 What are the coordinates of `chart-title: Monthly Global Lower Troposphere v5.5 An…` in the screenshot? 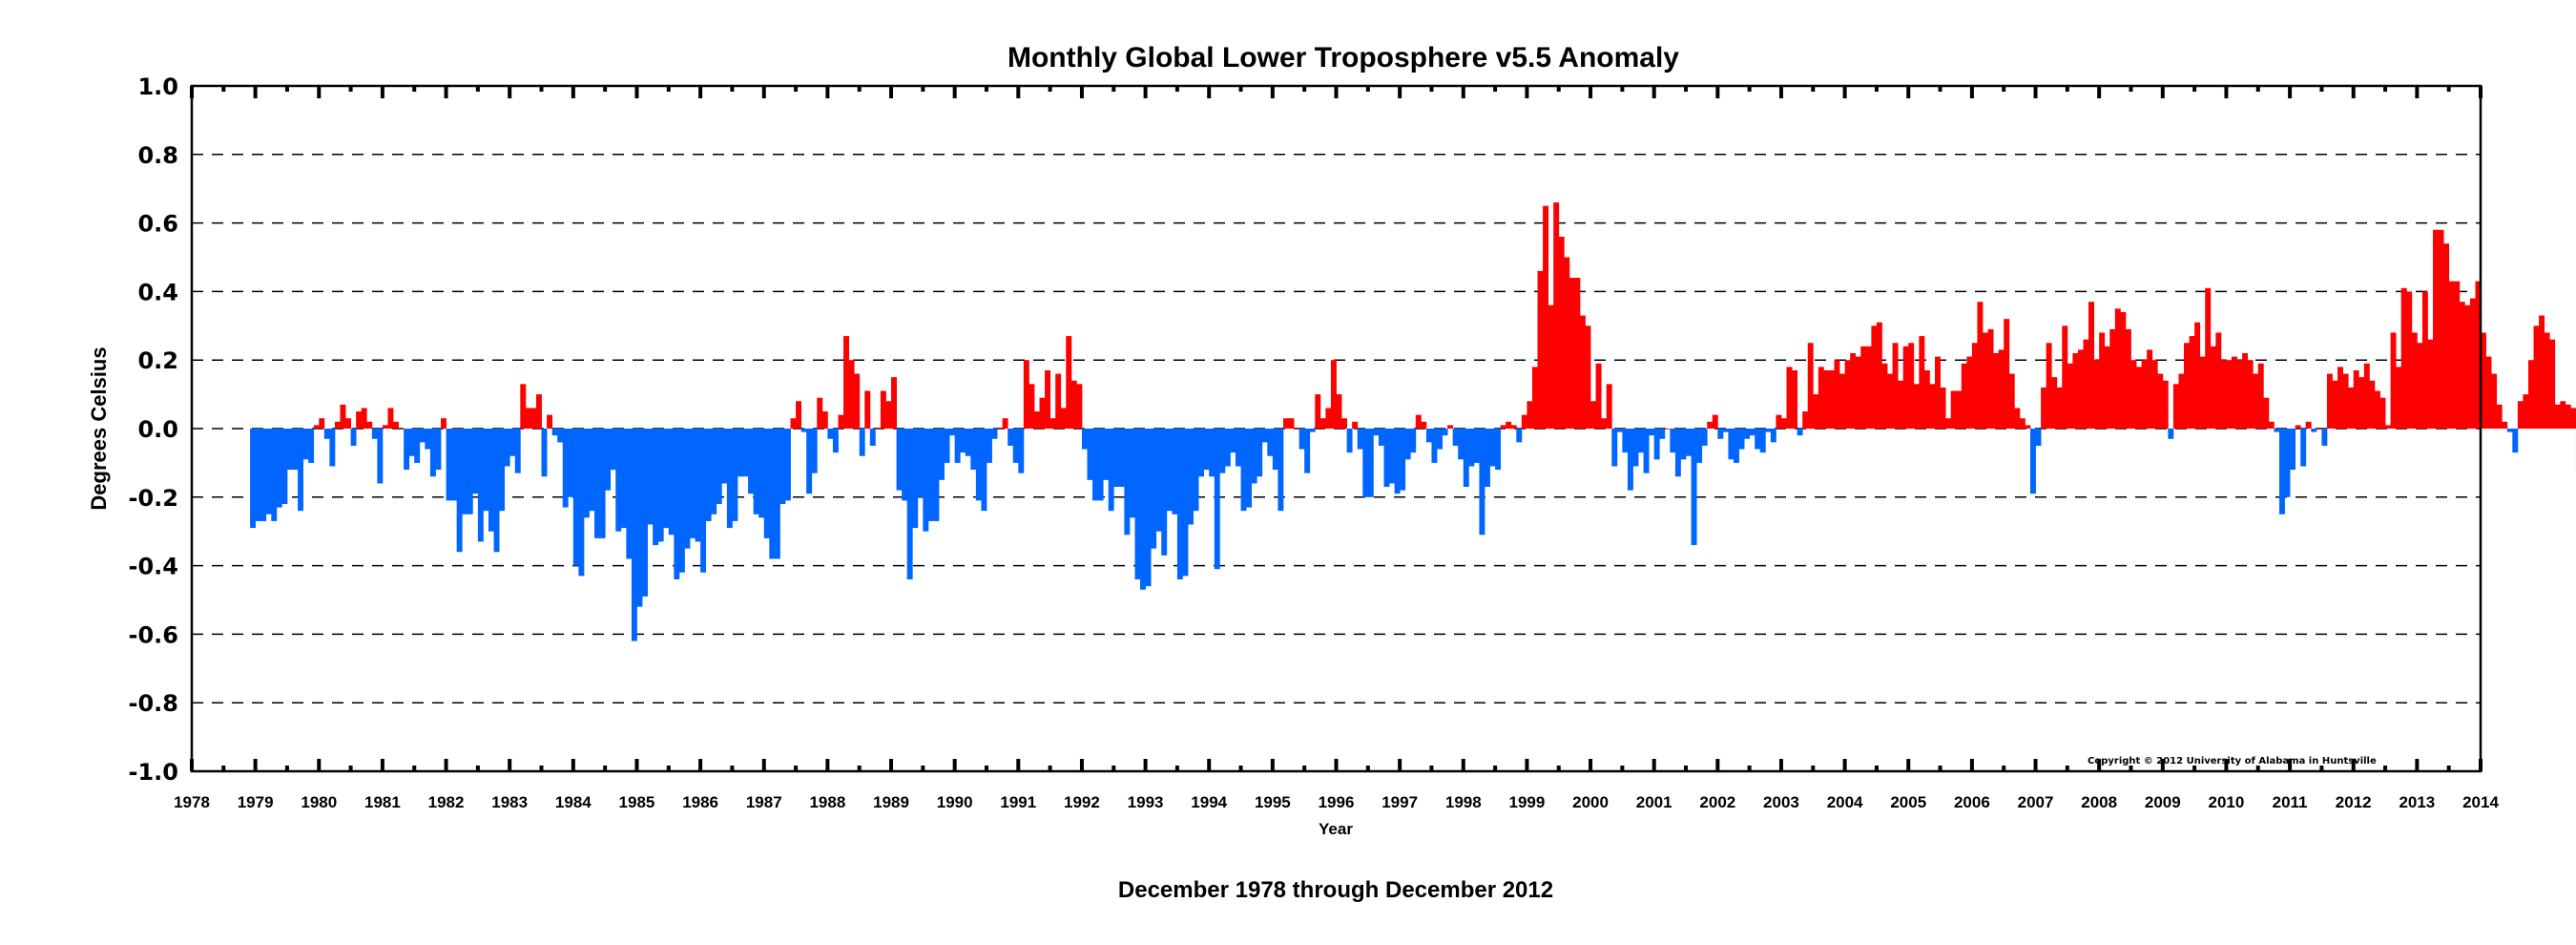 It's located at (1343, 58).